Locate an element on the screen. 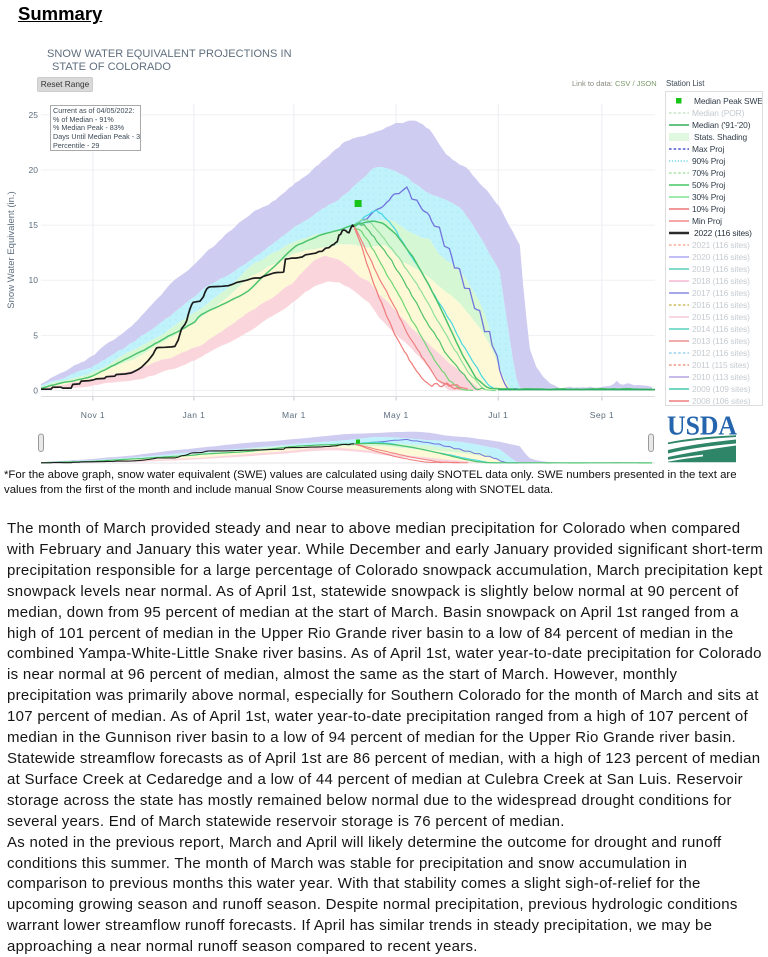  svg-text: Nov 1 is located at coordinates (93, 415).